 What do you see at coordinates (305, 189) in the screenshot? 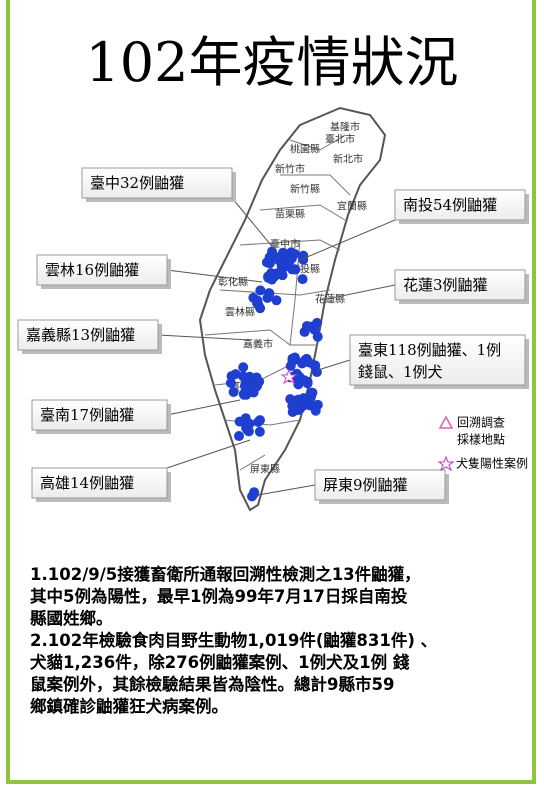
I see `county-label: 新竹縣` at bounding box center [305, 189].